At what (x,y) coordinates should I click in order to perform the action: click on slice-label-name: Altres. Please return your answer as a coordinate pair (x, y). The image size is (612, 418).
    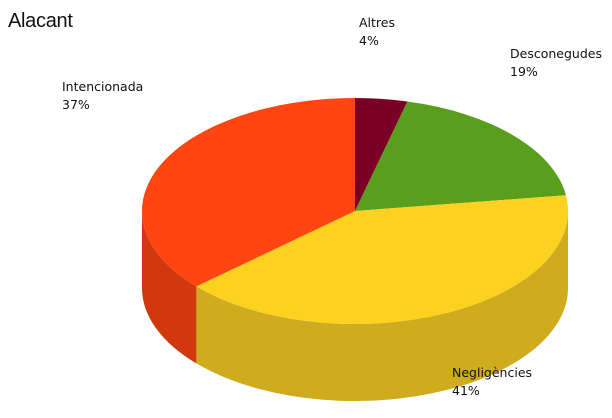
    Looking at the image, I should click on (377, 22).